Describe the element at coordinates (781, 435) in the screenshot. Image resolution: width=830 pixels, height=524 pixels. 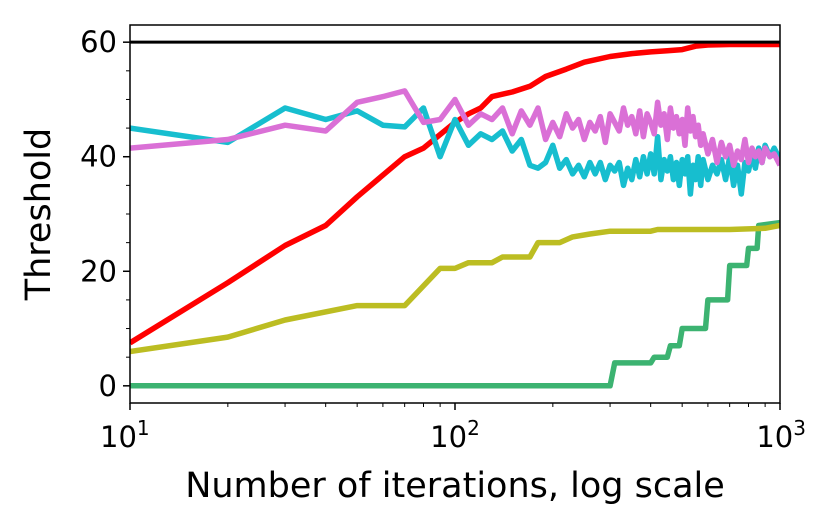
I see `x-tick-label: 10³` at that location.